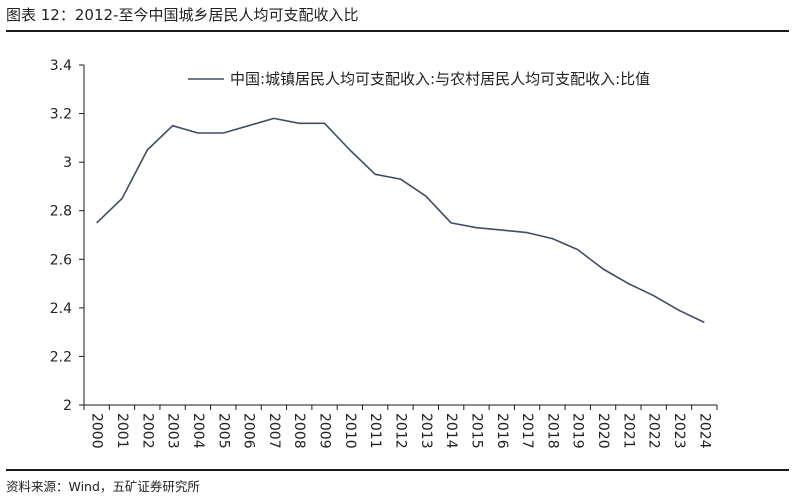 The image size is (794, 497). Describe the element at coordinates (375, 431) in the screenshot. I see `x-tick-label: 2011` at that location.